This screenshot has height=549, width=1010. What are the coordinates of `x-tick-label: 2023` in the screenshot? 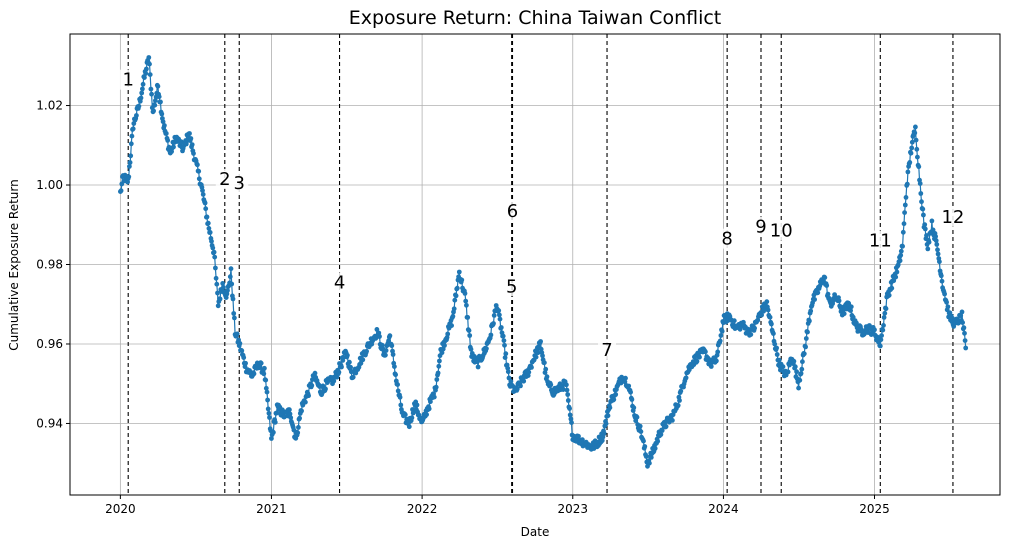 It's located at (572, 509).